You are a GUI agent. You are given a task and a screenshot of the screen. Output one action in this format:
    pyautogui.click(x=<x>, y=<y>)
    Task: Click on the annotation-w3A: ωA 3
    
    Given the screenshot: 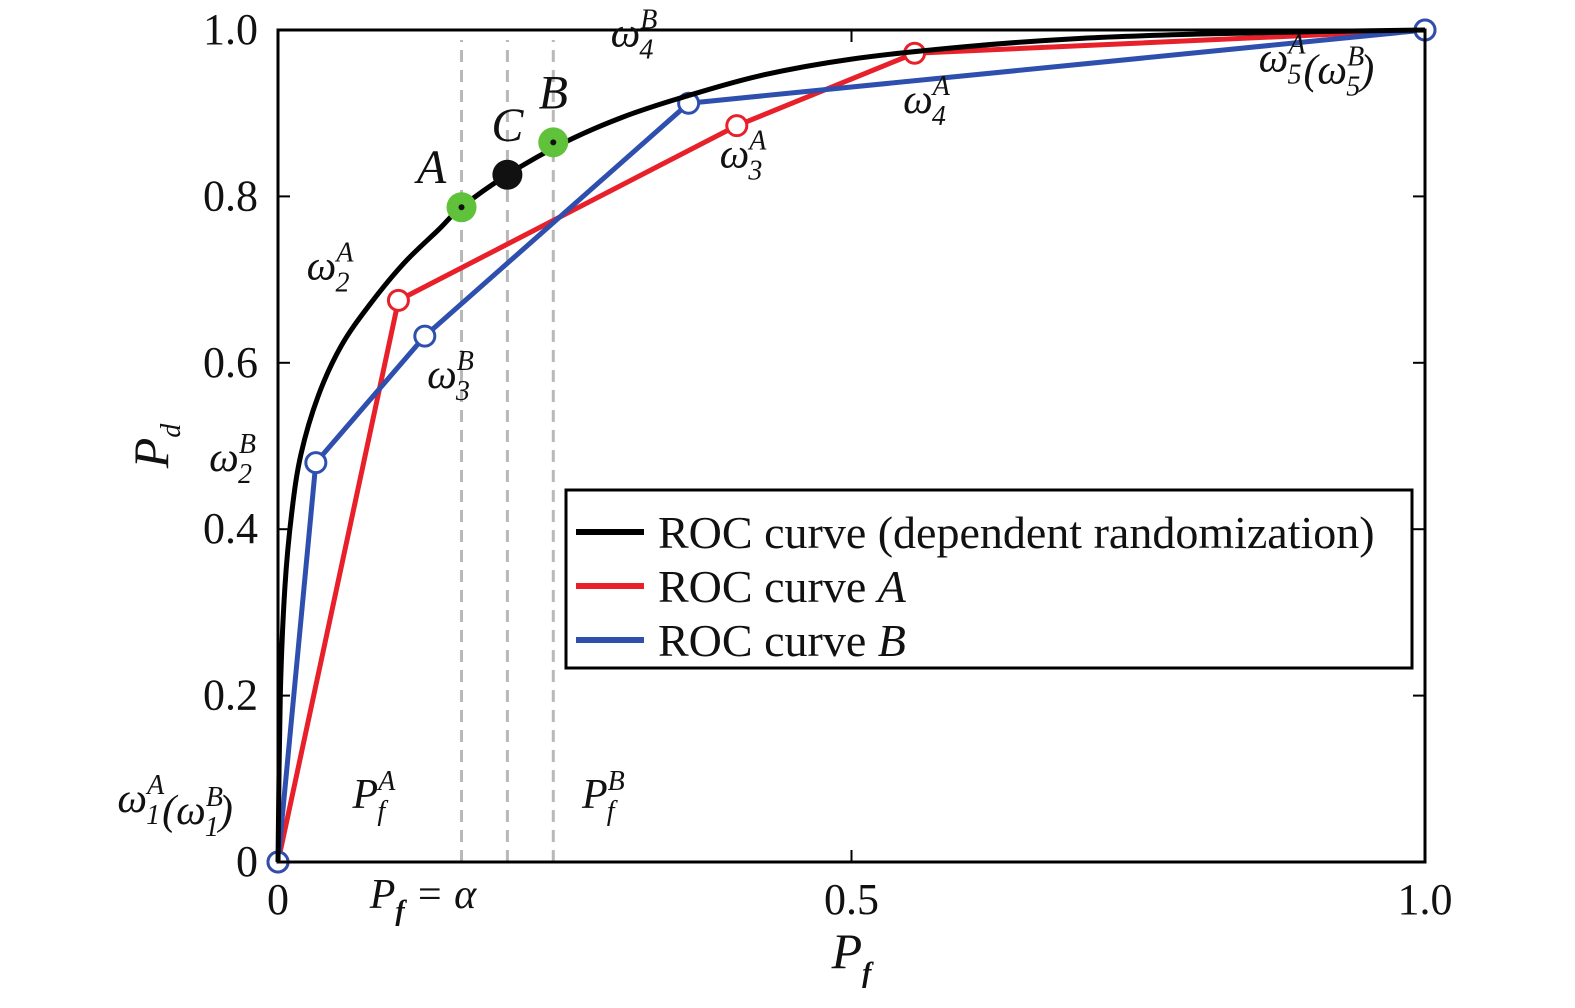 What is the action you would take?
    pyautogui.click(x=744, y=155)
    